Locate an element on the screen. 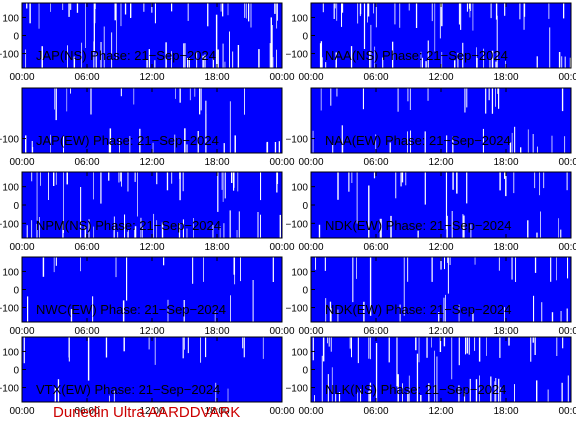 The image size is (576, 432). phase-trace-fill is located at coordinates (152, 369).